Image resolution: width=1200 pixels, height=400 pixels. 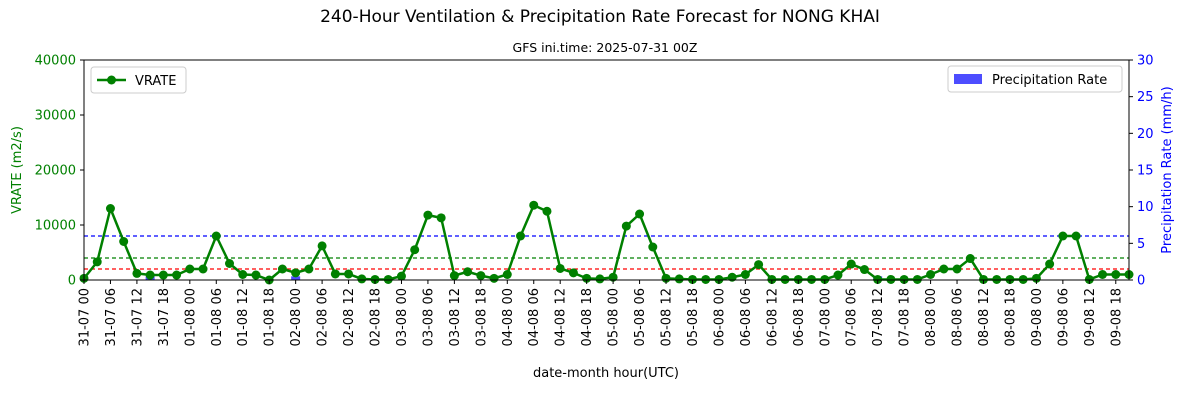 What do you see at coordinates (1049, 80) in the screenshot?
I see `legend-precipitation-label: Precipitation Rate` at bounding box center [1049, 80].